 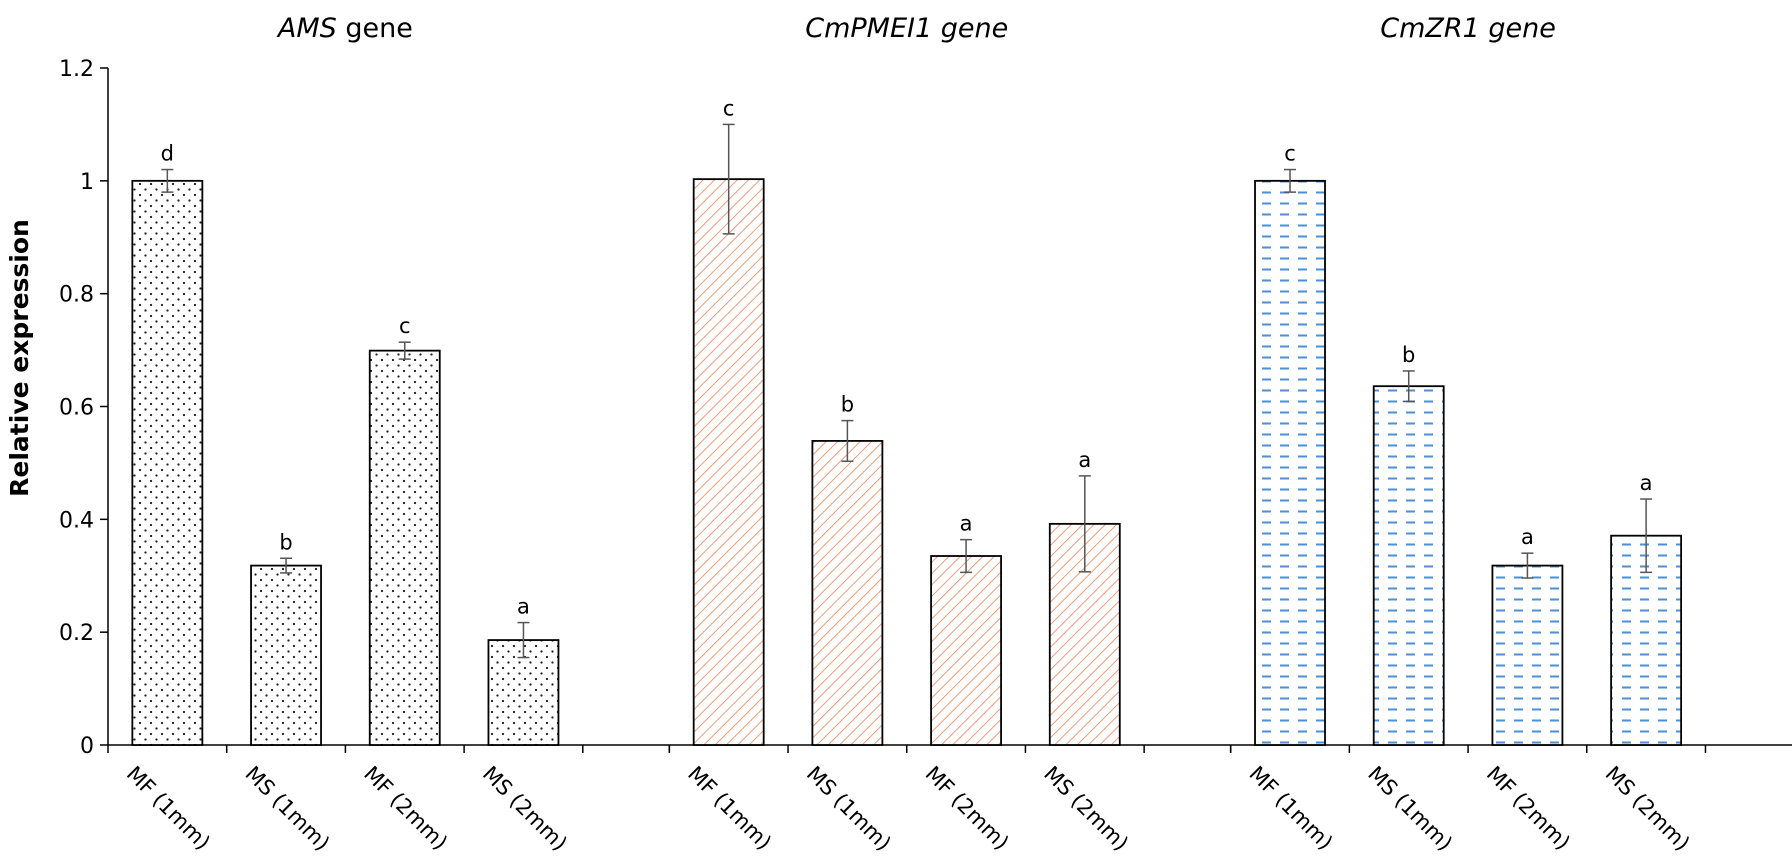 I want to click on panel-title-italic: CmZR1 gene, so click(x=1468, y=28).